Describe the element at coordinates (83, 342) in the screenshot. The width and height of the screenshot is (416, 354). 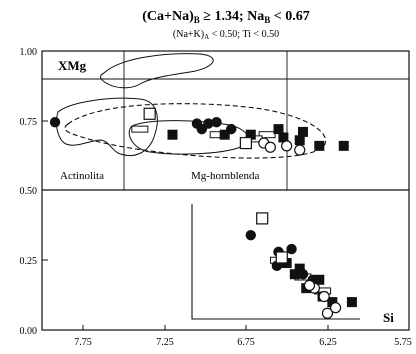
I see `x-tick-label: 7.75` at that location.